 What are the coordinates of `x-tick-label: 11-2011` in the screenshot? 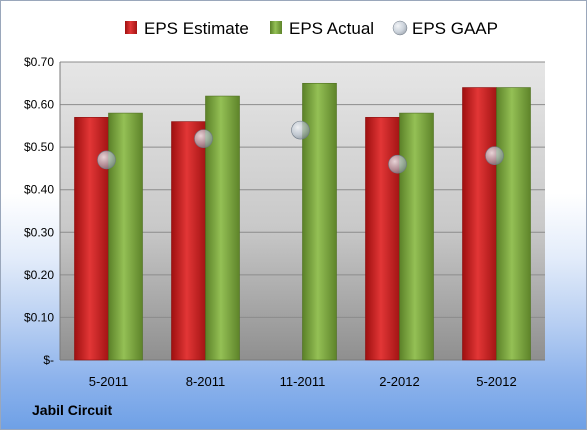 It's located at (303, 381).